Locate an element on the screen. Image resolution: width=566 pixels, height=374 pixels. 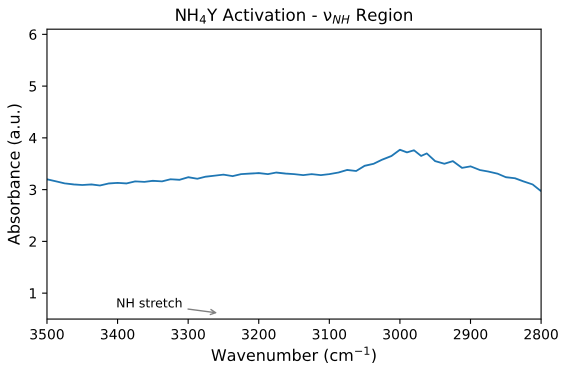
x-axis-title: Wavenumber (cm$^{−1}$) is located at coordinates (293, 355).